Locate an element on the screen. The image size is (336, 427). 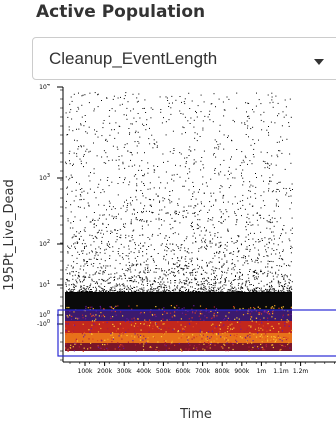
population-select: Cleanup_EventLength is located at coordinates (184, 58).